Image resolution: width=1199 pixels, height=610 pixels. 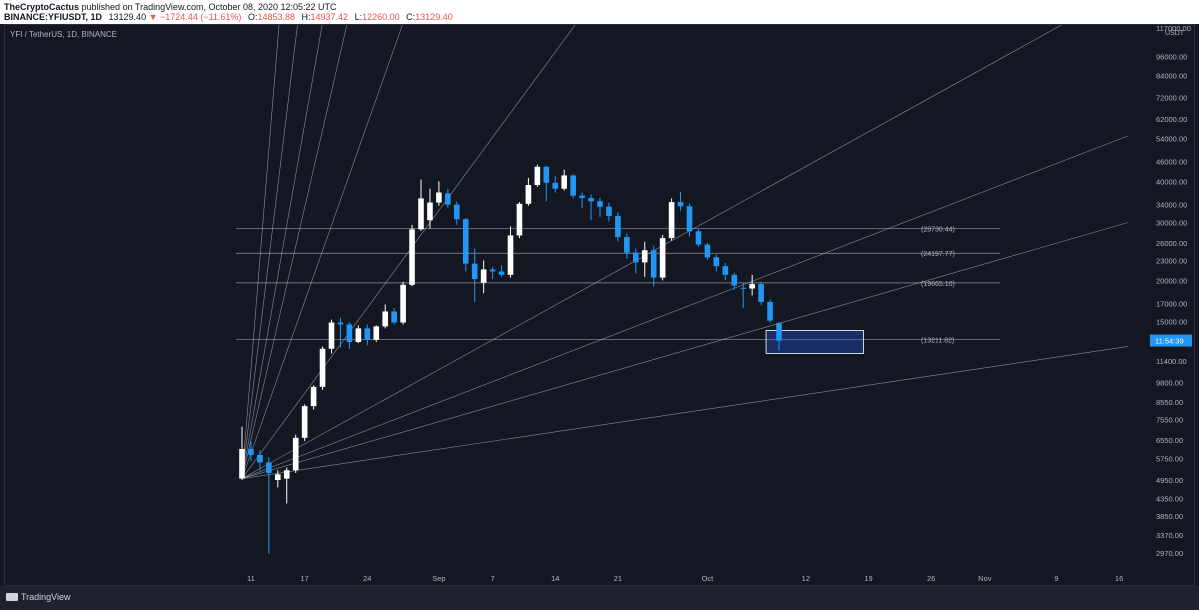 What do you see at coordinates (814, 341) in the screenshot?
I see `support-zone-box` at bounding box center [814, 341].